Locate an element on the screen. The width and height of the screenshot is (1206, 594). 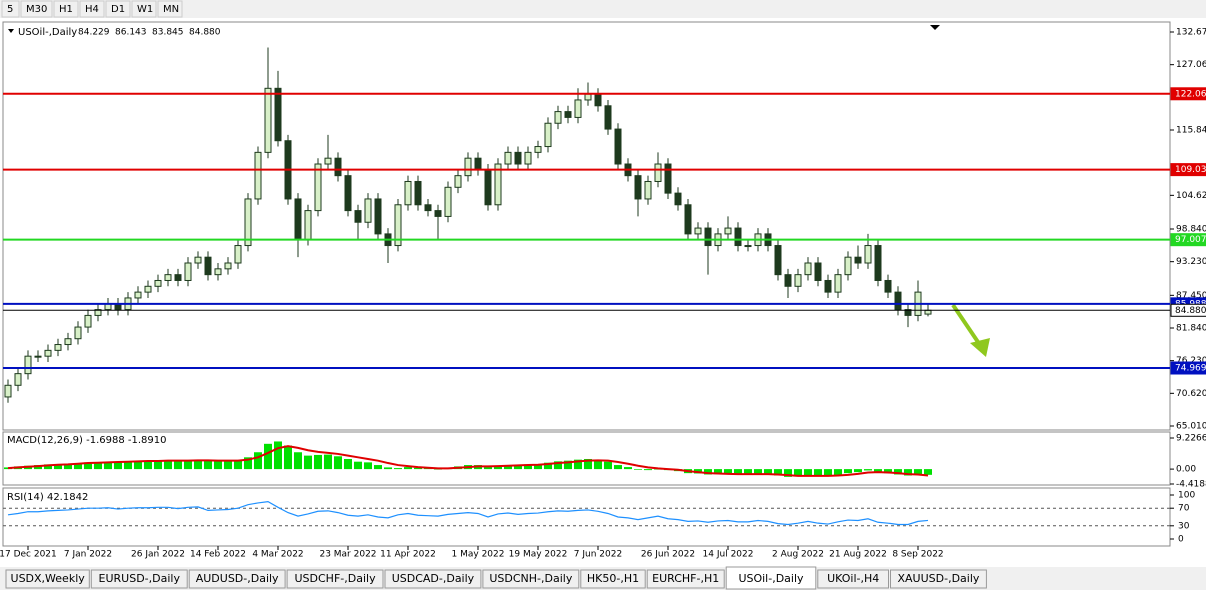
tab-label: UKOil-,H4 is located at coordinates (853, 578).